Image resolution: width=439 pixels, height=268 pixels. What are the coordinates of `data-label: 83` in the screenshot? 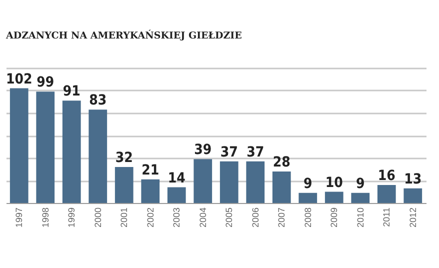 It's located at (98, 100).